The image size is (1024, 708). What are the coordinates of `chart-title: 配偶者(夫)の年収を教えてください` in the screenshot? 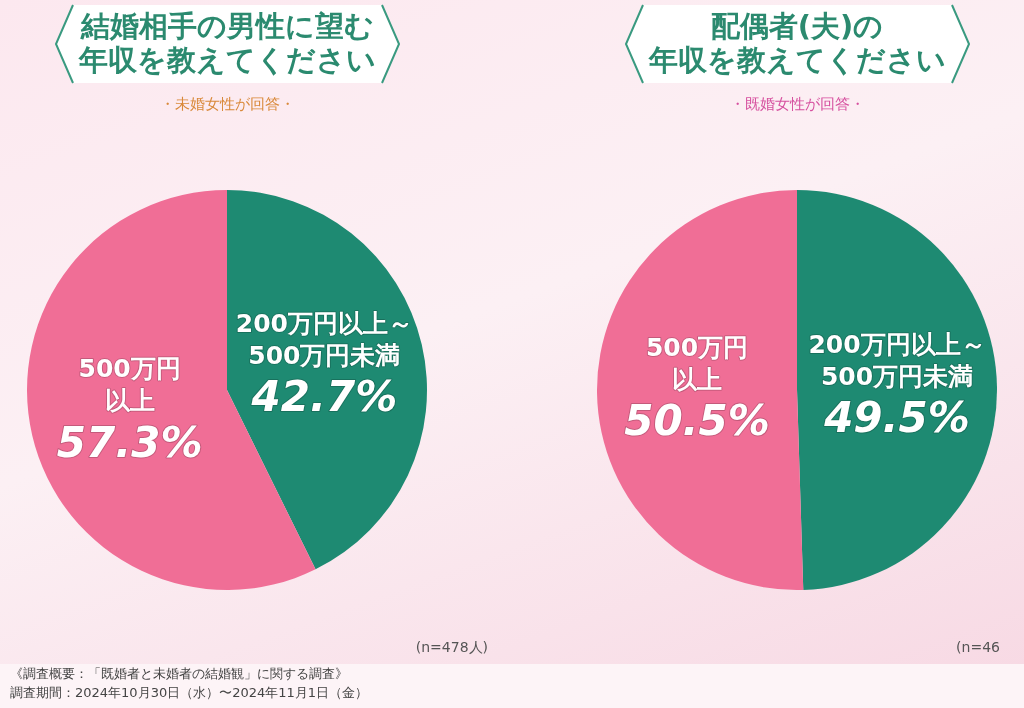 It's located at (797, 43).